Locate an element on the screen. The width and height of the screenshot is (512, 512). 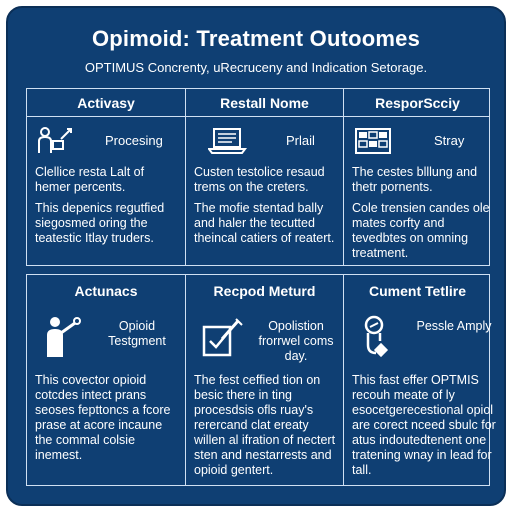
icon-label: Pessle Amply is located at coordinates (454, 326).